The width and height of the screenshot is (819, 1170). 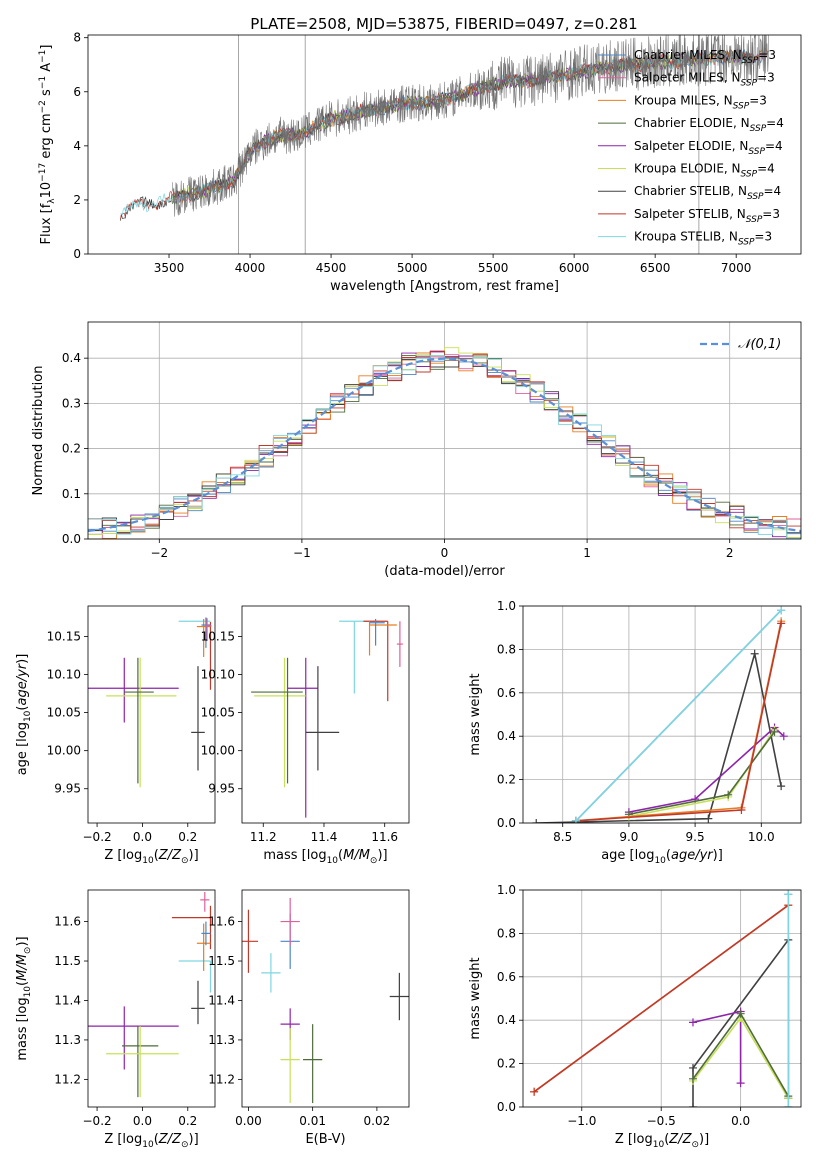 I want to click on text-part: Chabrier STELIB, N, so click(x=690, y=191).